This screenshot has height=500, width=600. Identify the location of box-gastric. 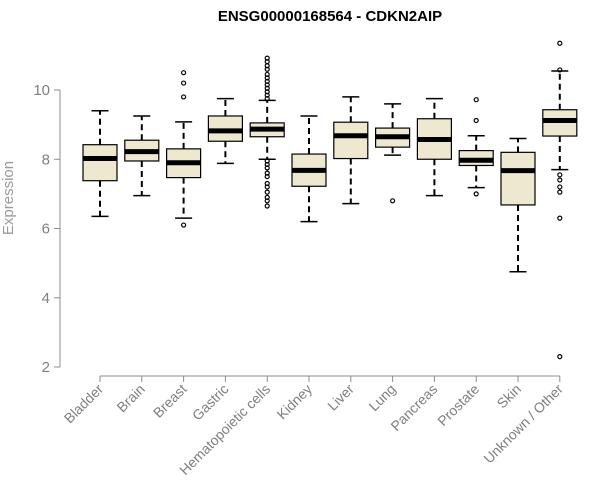
(225, 131).